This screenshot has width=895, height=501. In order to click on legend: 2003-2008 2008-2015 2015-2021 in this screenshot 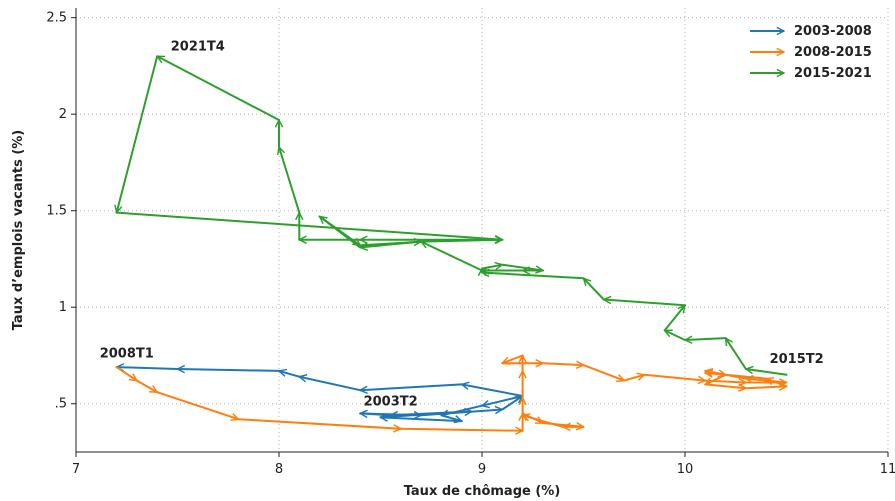, I will do `click(811, 52)`.